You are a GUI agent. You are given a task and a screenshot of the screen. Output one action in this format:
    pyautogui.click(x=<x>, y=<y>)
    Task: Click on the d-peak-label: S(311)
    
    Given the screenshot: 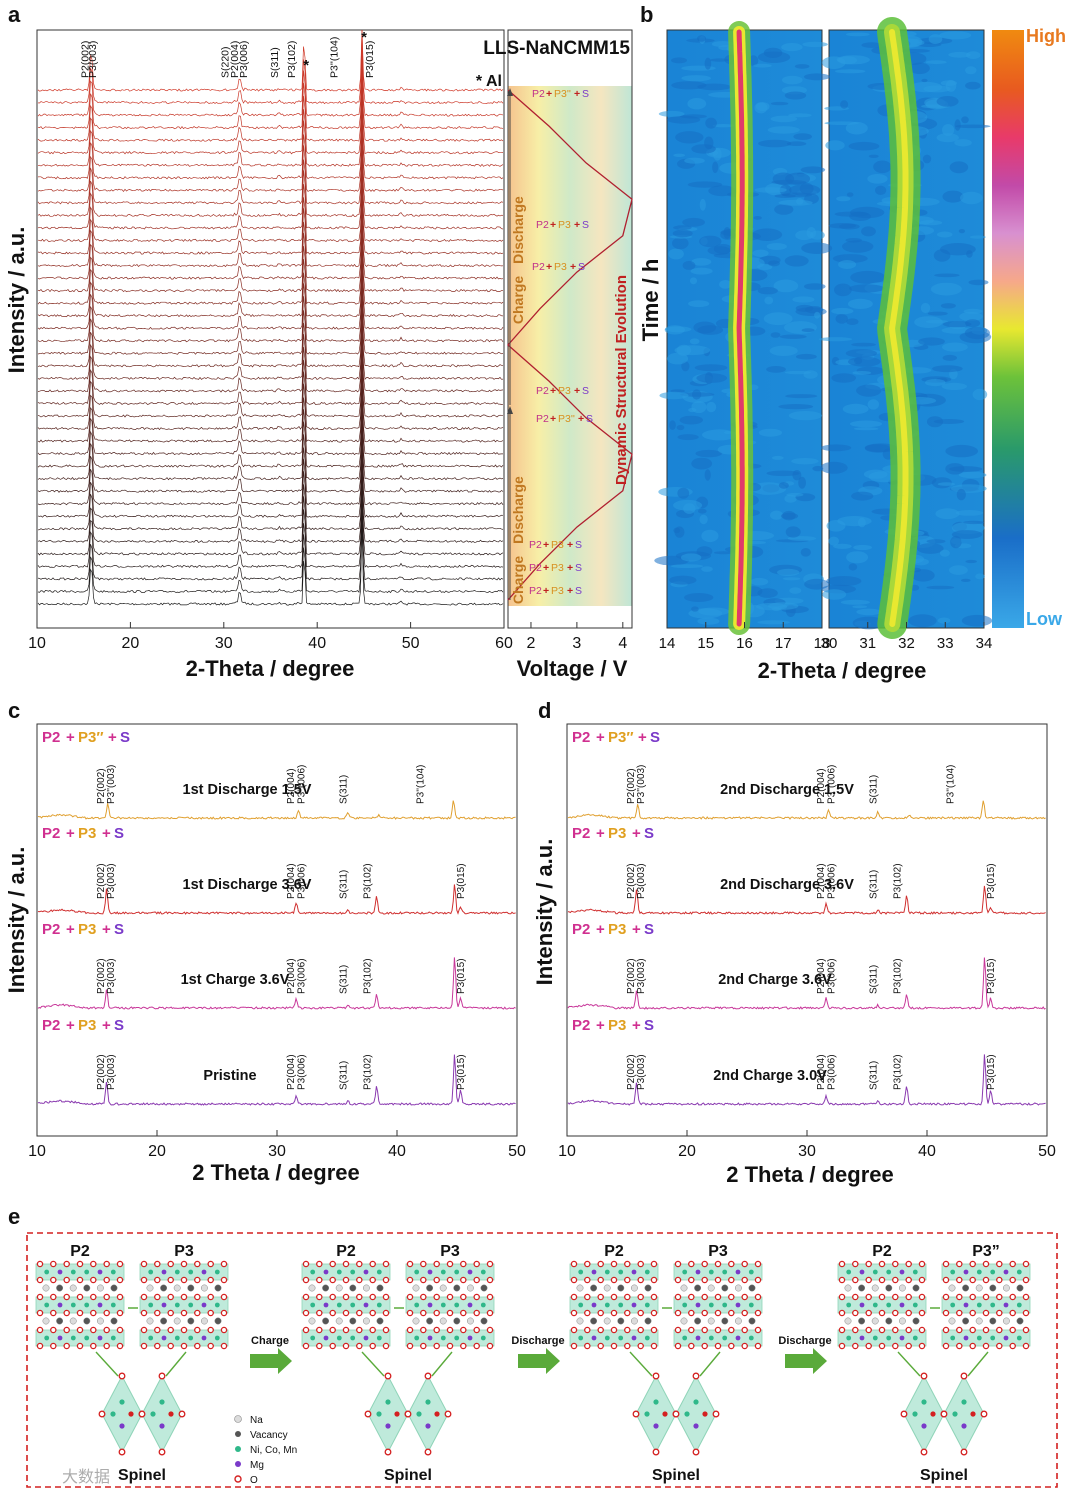 What is the action you would take?
    pyautogui.click(x=874, y=884)
    